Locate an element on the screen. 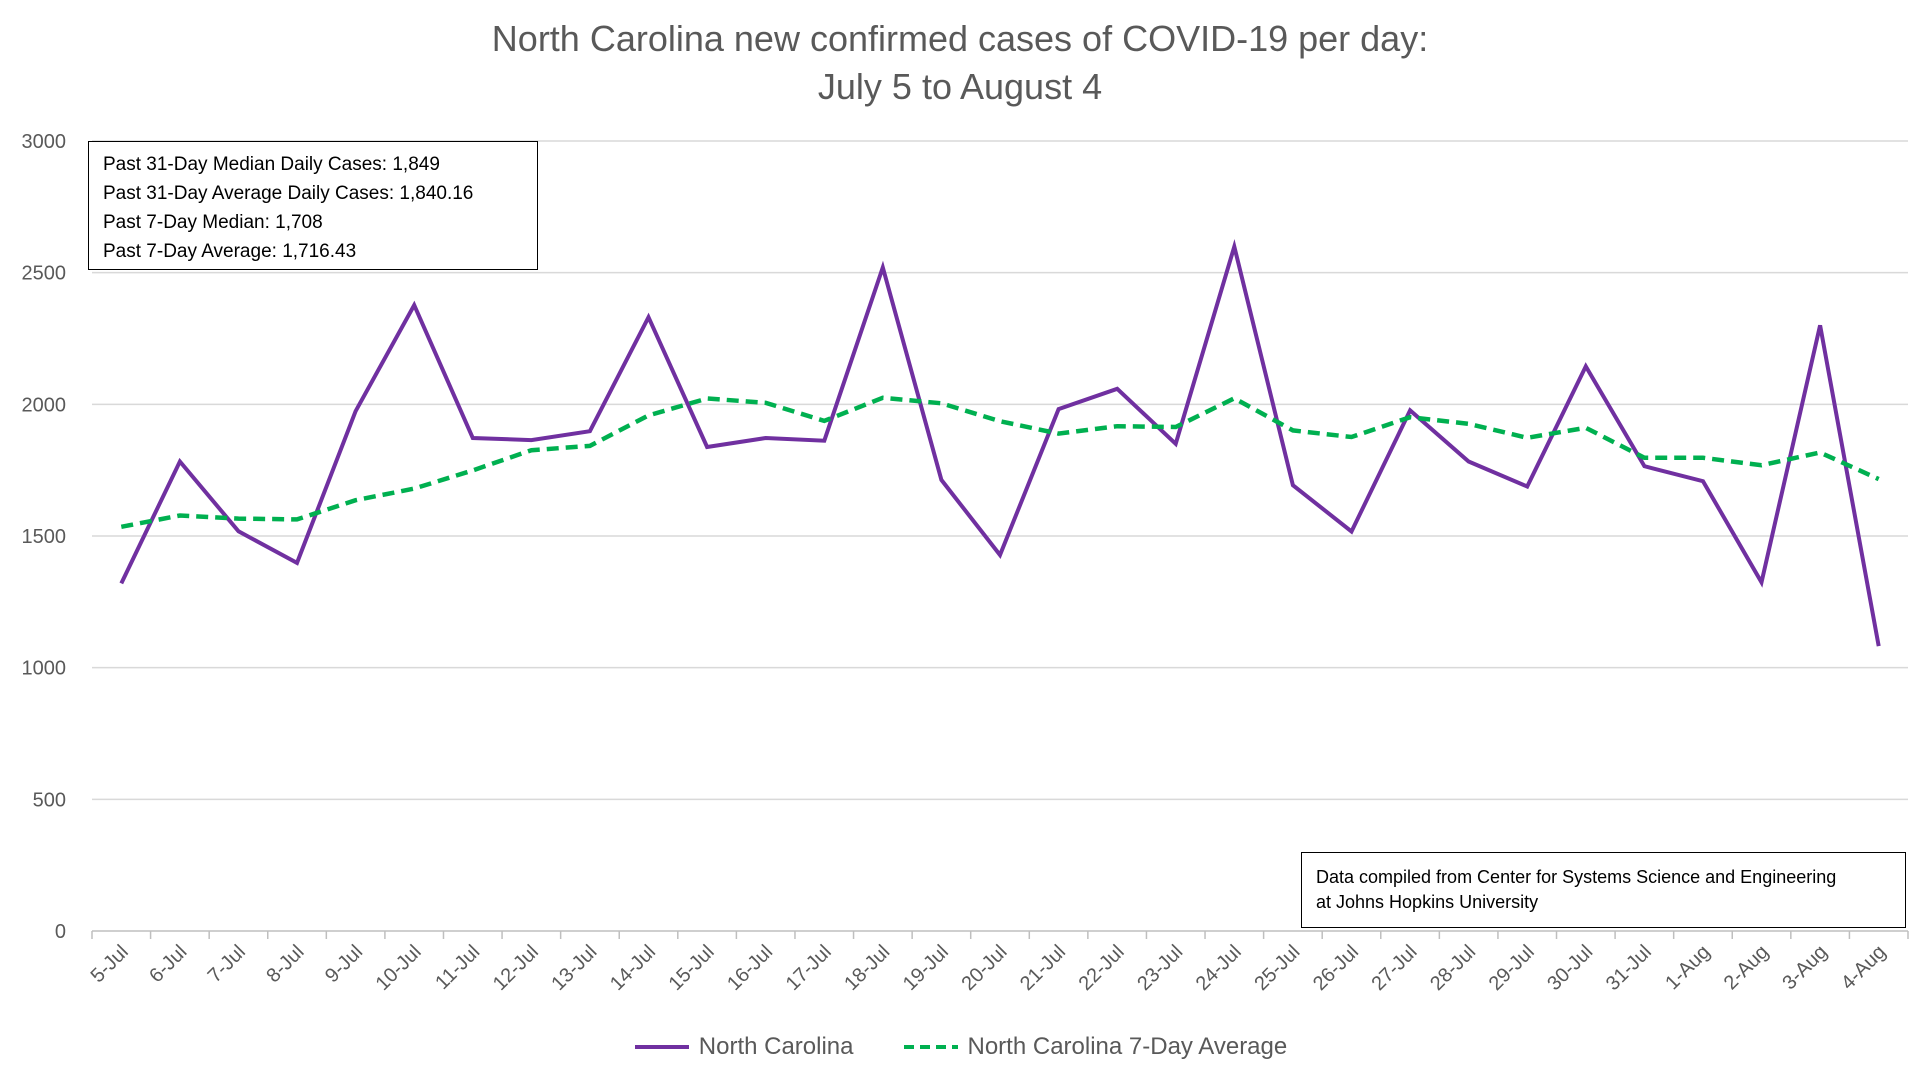  y-tick-label: 2000 is located at coordinates (44, 405).